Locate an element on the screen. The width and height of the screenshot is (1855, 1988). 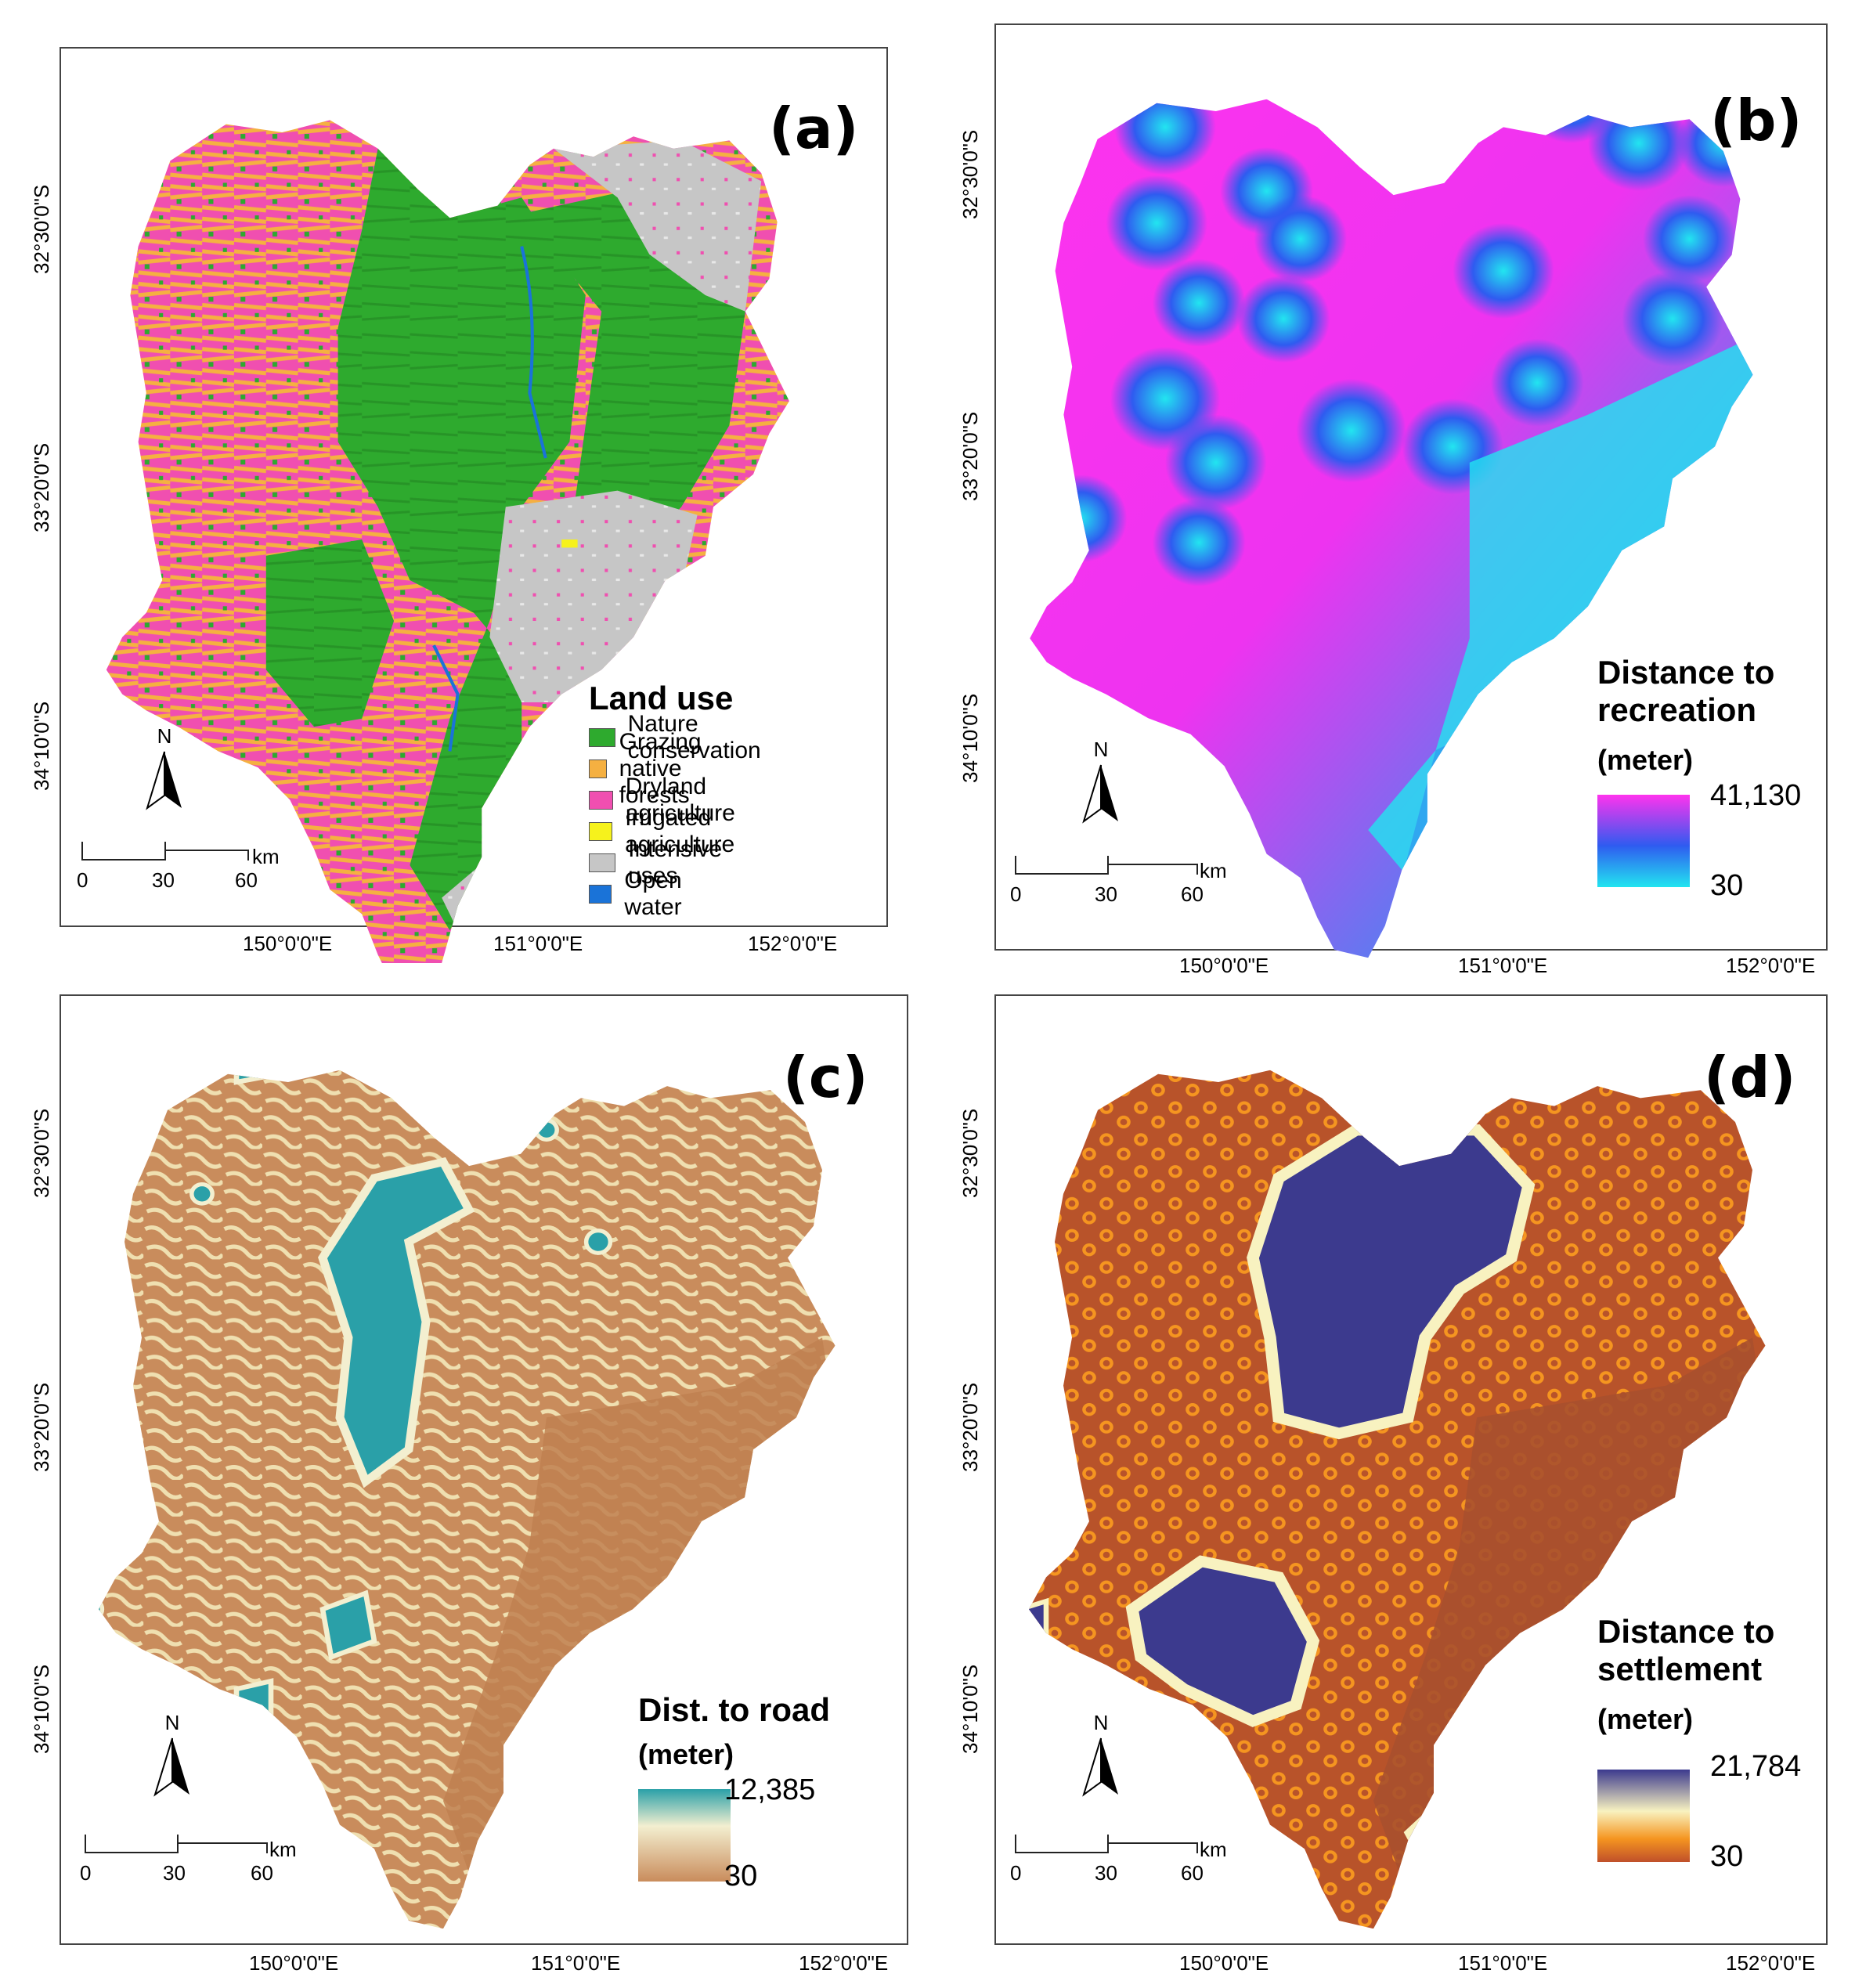
legend-item-label: Irrigated agriculture is located at coordinates (680, 831).